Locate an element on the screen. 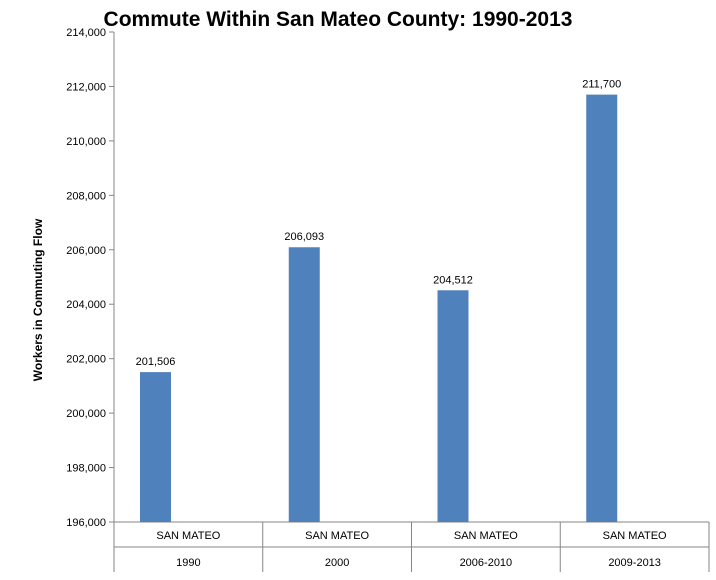 Image resolution: width=716 pixels, height=580 pixels. category-group-label: 2006-2010 is located at coordinates (486, 563).